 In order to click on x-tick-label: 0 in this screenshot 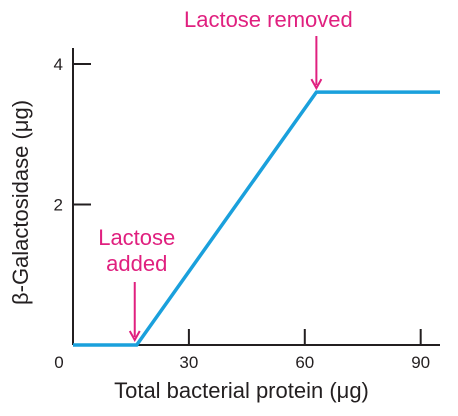, I will do `click(58, 362)`.